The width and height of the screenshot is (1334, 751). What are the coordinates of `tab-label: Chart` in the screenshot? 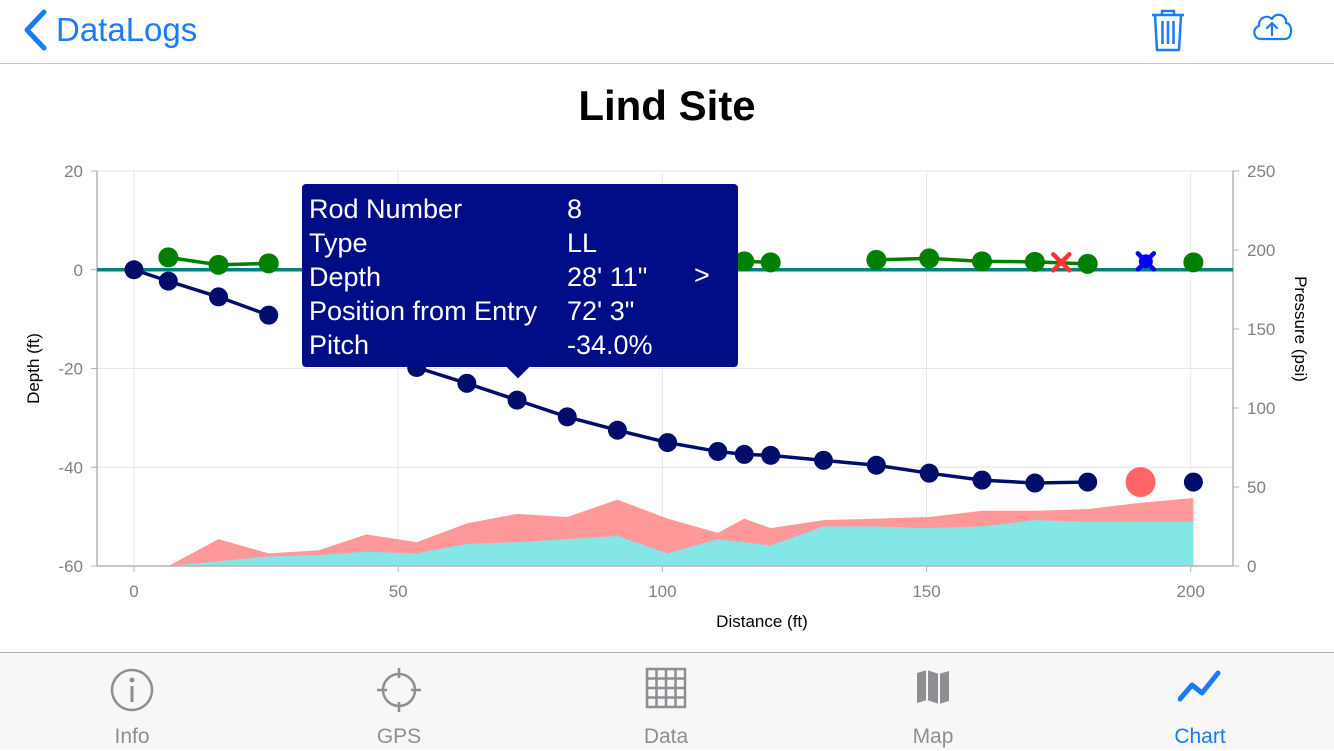 It's located at (1200, 736).